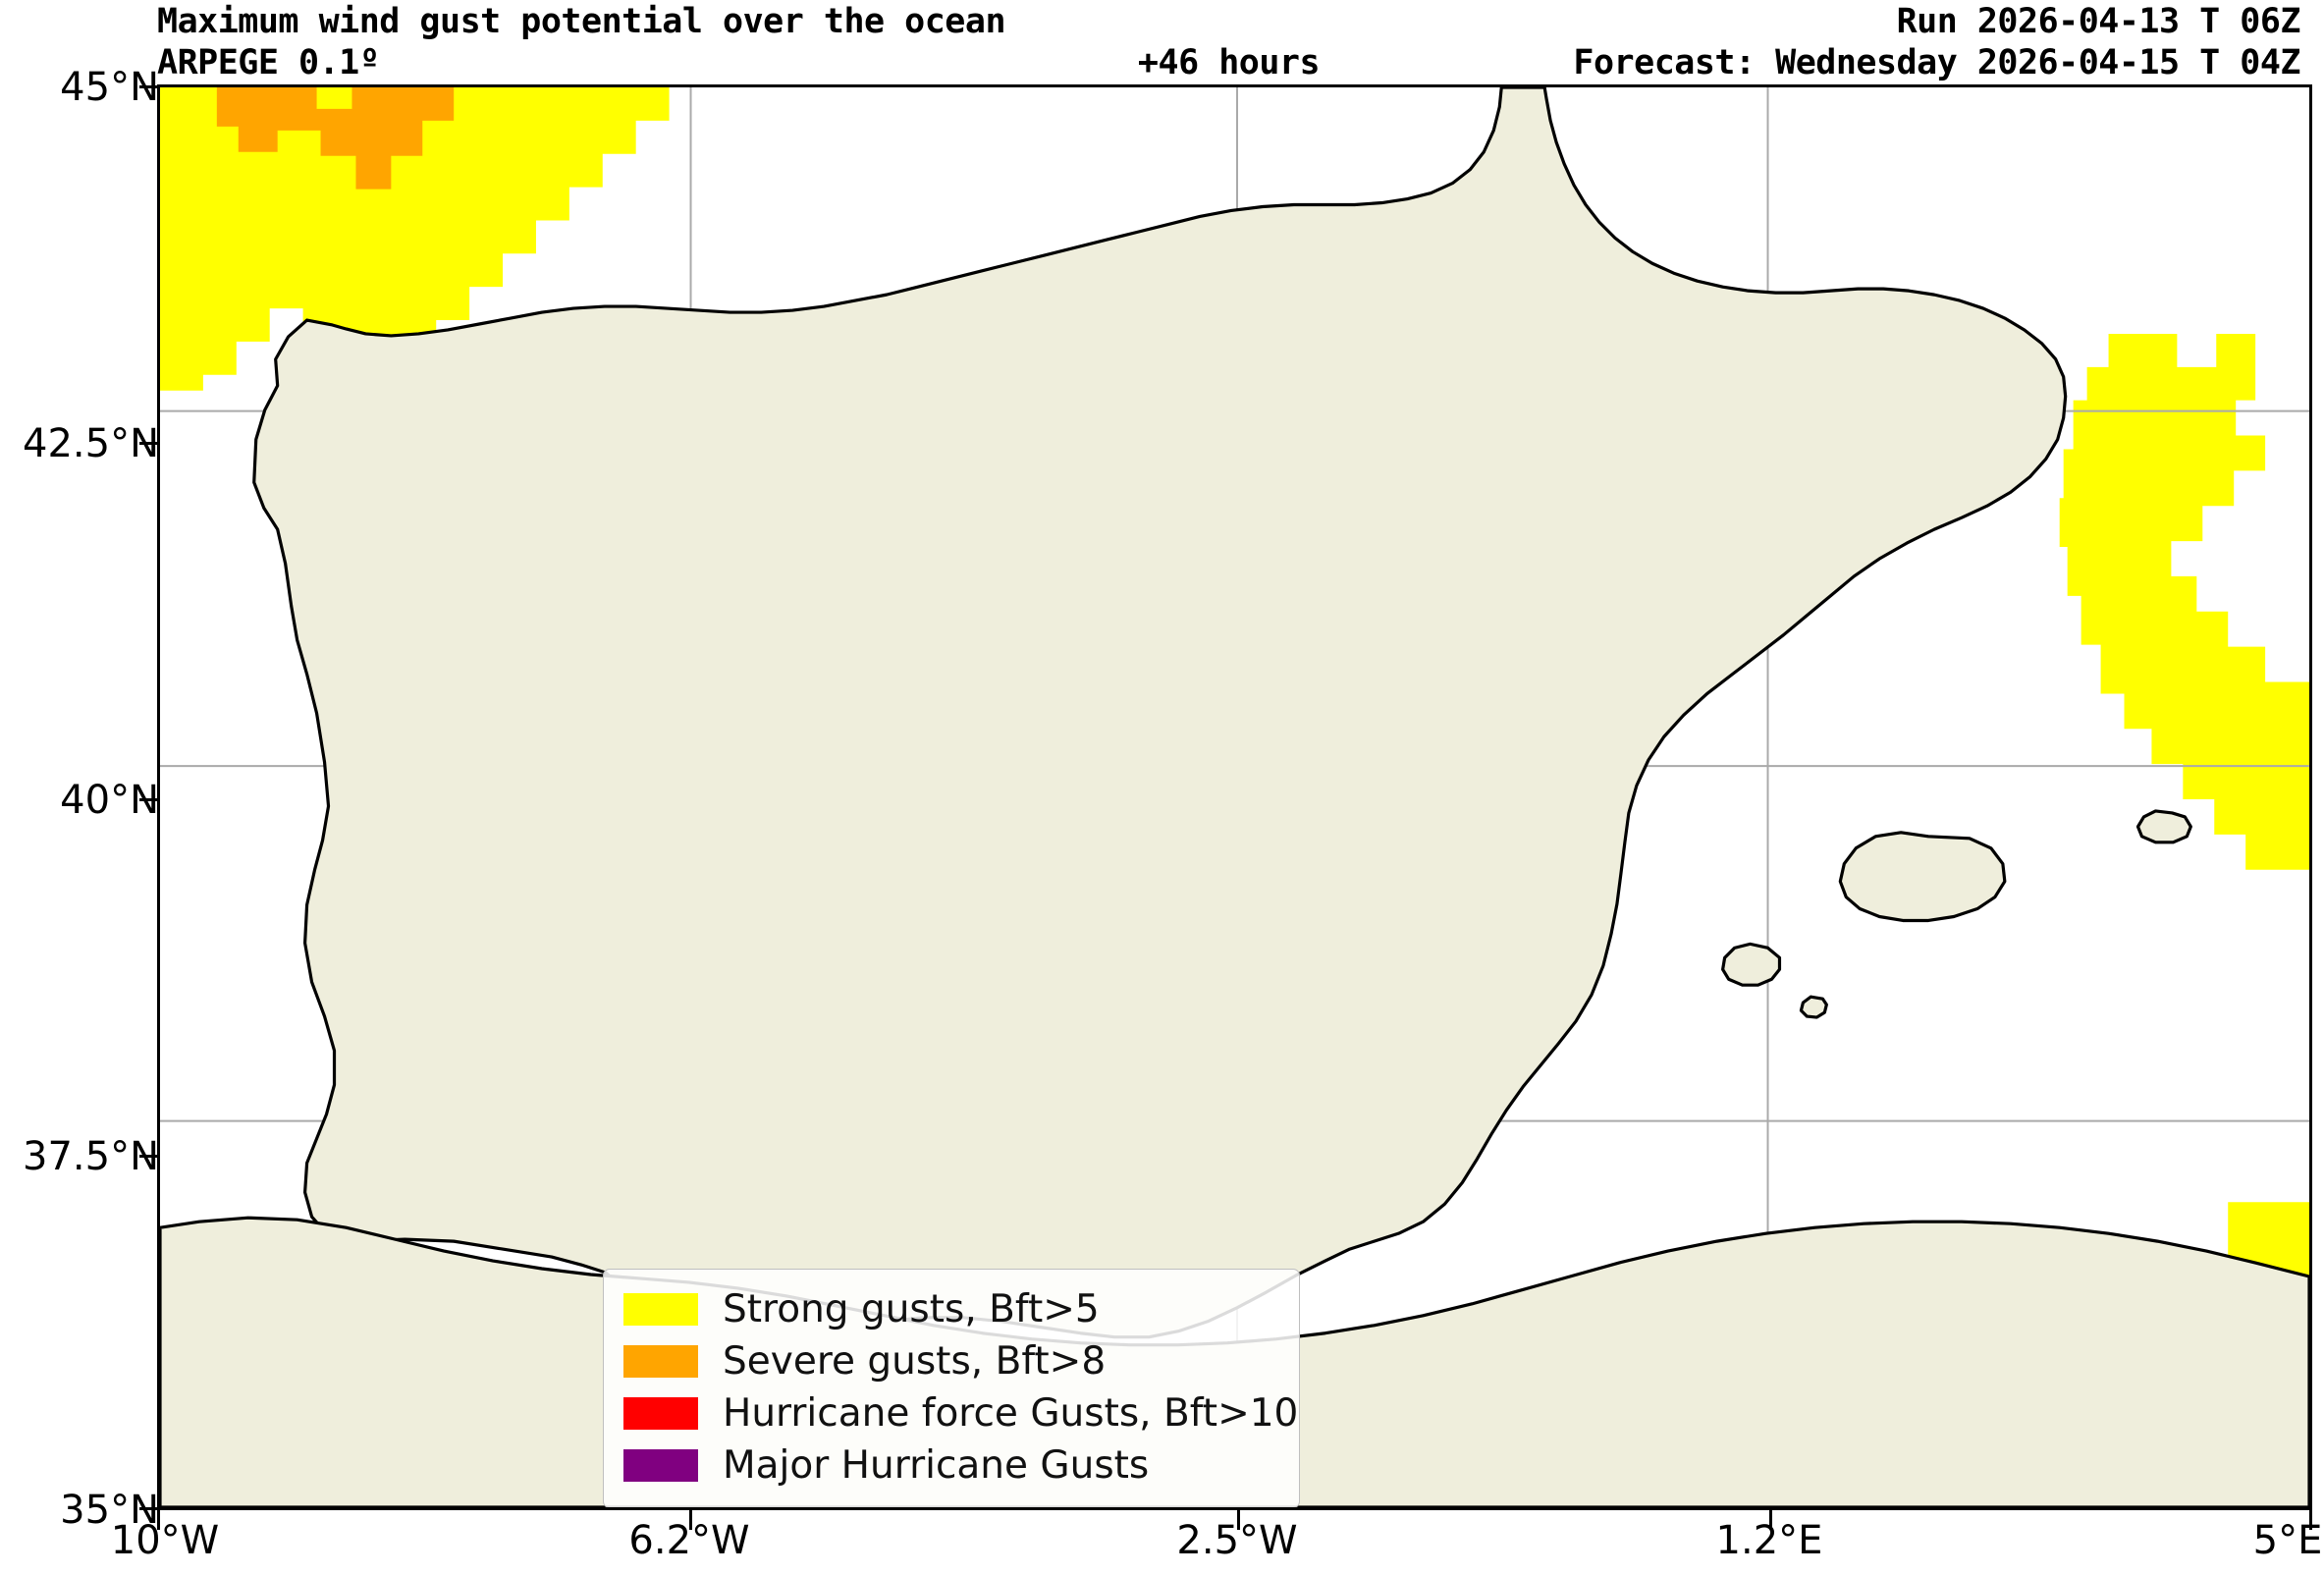  I want to click on run-label: Run 2026-04-13 T 06Z, so click(2098, 21).